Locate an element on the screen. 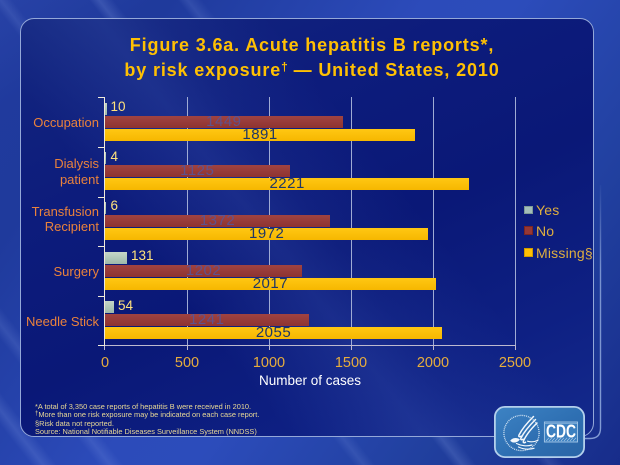 This screenshot has width=620, height=465. svg-text: CDC is located at coordinates (561, 432).